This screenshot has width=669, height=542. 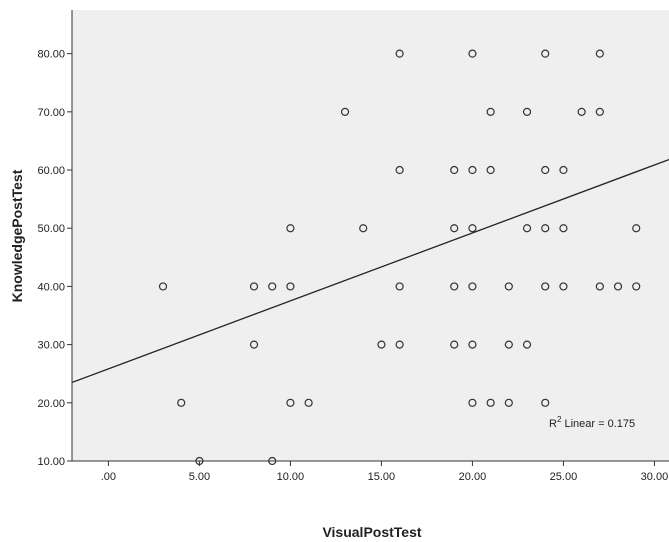 What do you see at coordinates (54, 258) in the screenshot?
I see `y-axis-ticks: 10.00 20.00 30.00 40.00 50.00 60.00 70.00 80.00` at bounding box center [54, 258].